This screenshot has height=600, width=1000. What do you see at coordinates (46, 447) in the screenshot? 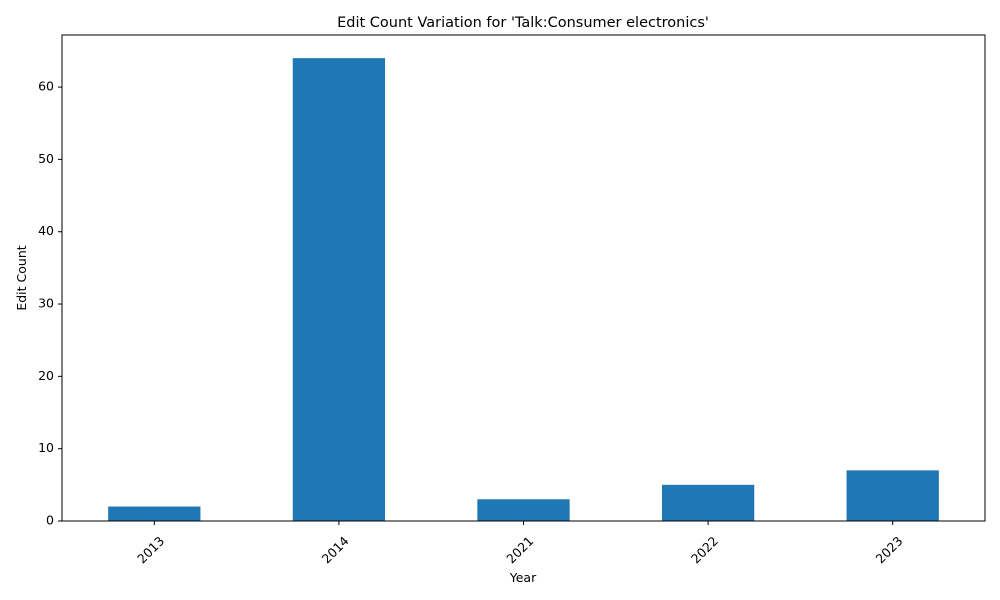
I see `y-tick-label: 10` at bounding box center [46, 447].